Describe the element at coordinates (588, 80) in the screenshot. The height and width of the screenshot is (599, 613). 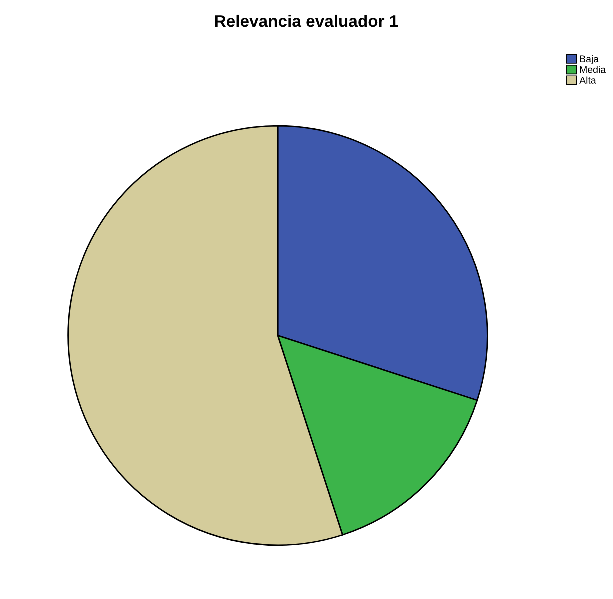
I see `legend-label: Alta` at that location.